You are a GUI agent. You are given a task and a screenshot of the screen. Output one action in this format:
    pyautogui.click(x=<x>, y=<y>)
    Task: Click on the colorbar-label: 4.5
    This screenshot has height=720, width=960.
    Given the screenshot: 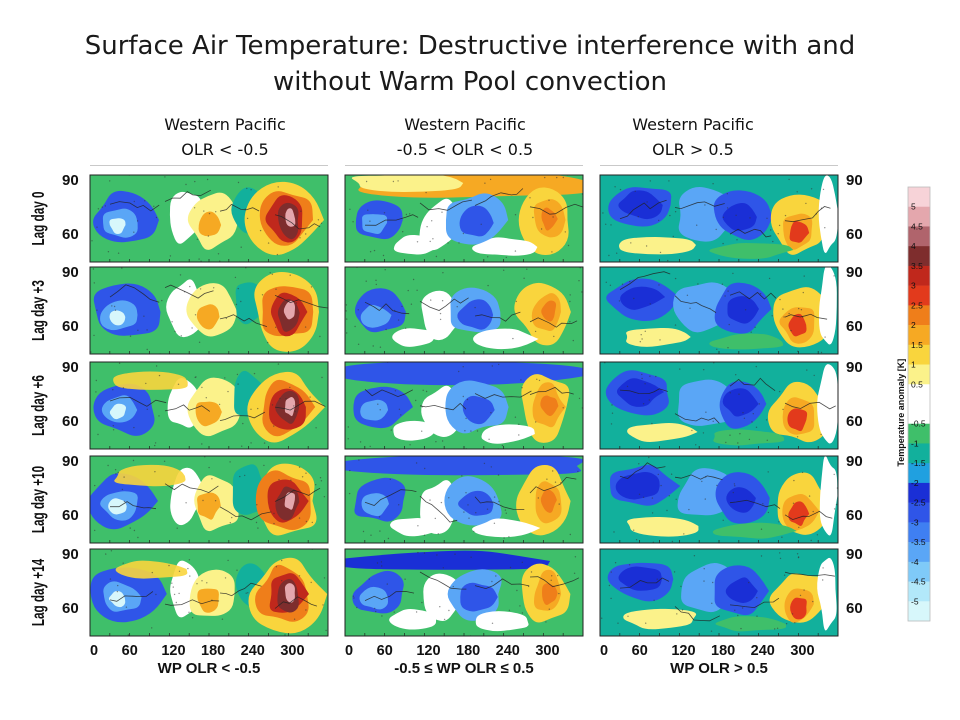 What is the action you would take?
    pyautogui.click(x=917, y=226)
    